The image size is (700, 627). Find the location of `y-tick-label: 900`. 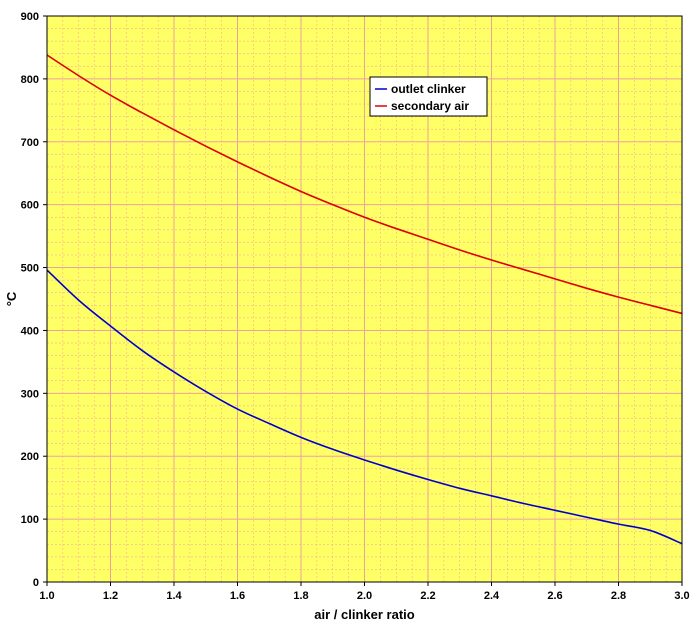

y-tick-label: 900 is located at coordinates (30, 17).